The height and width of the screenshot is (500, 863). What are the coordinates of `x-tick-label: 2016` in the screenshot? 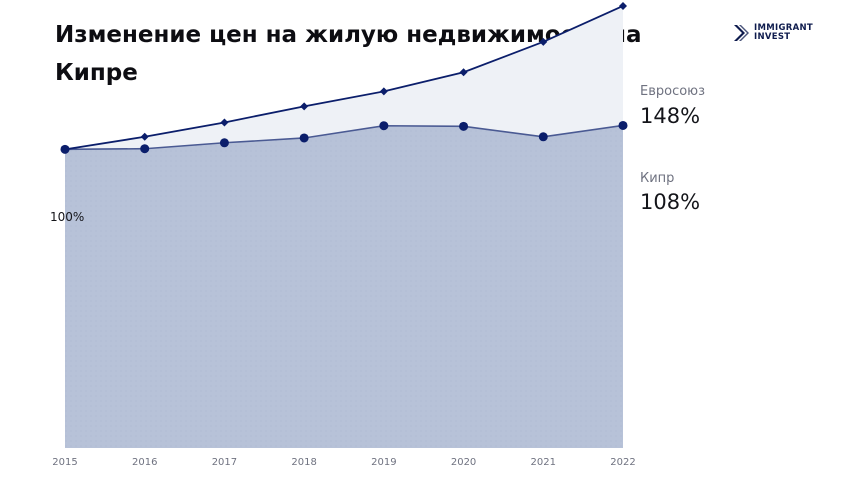 It's located at (144, 462).